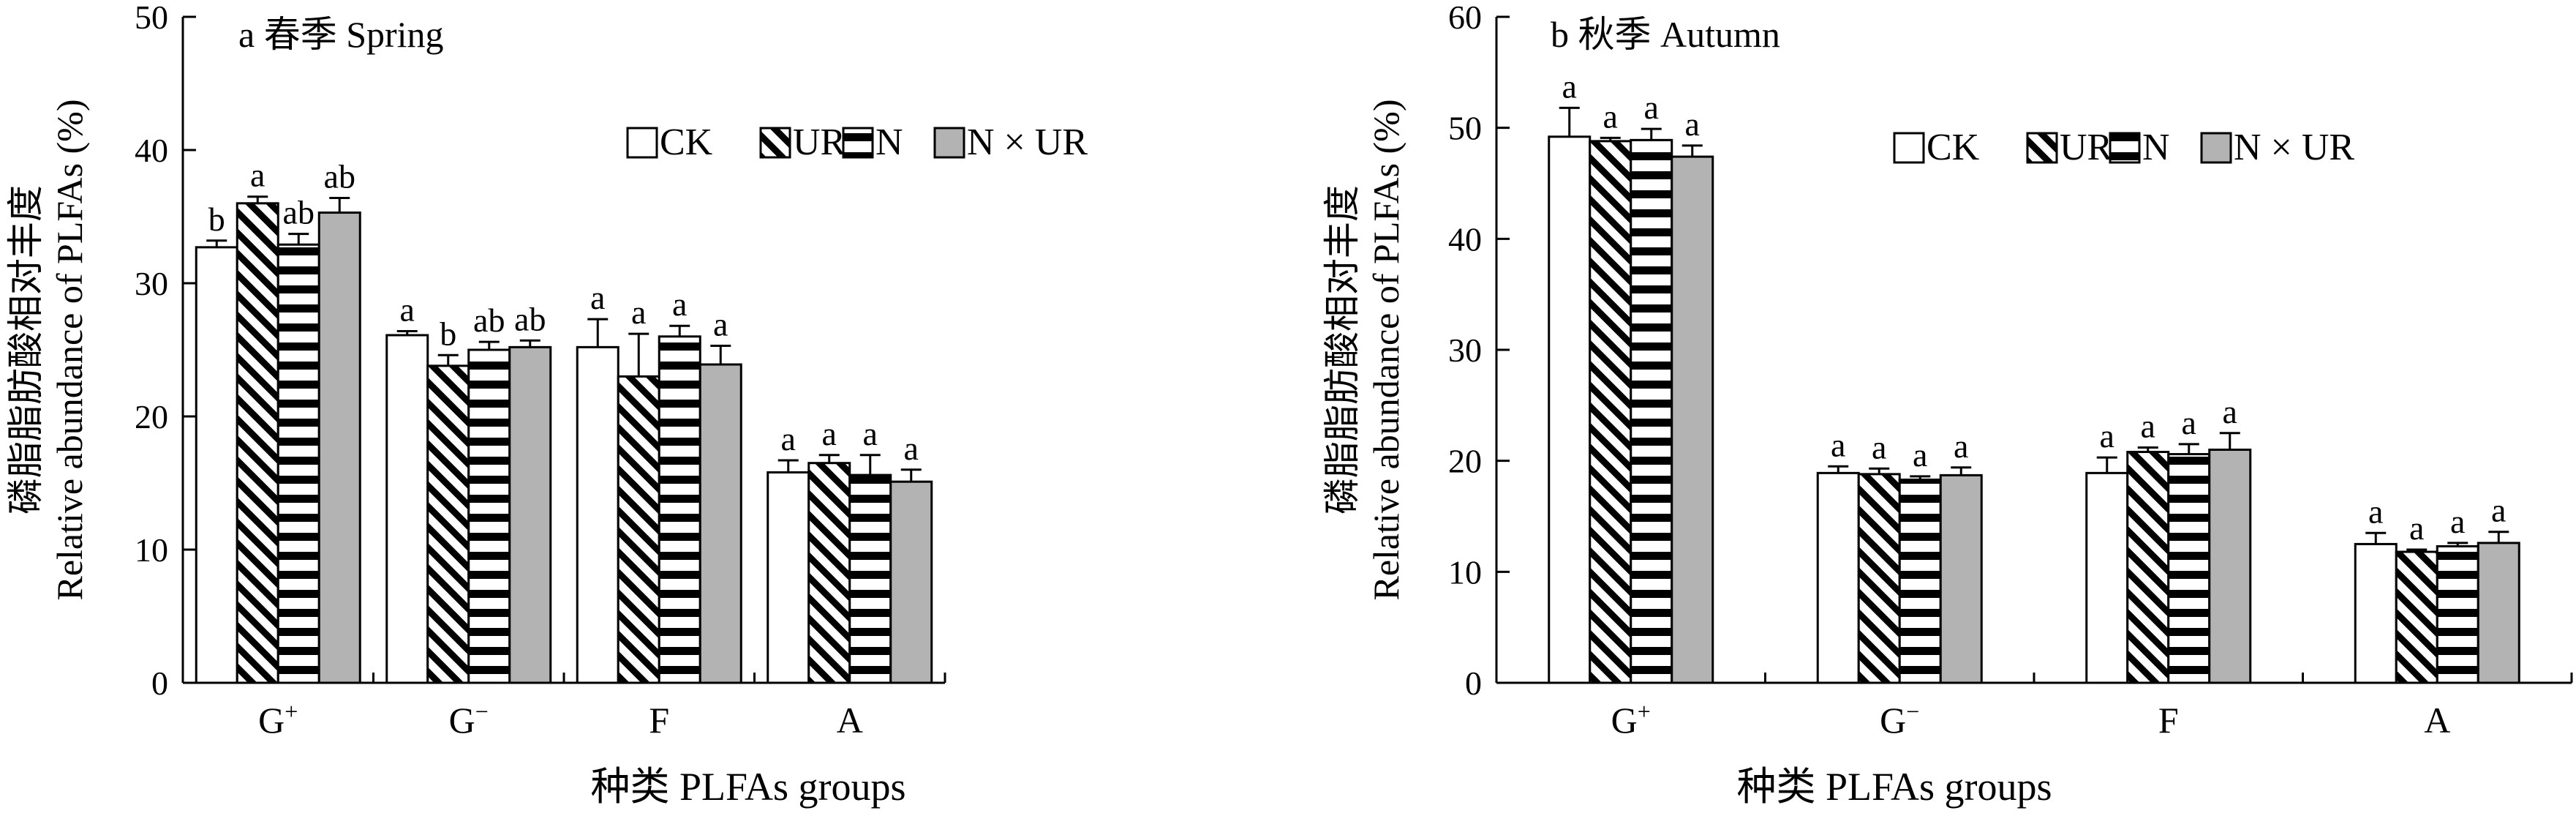  Describe the element at coordinates (1465, 18) in the screenshot. I see `y-tick-label: 60` at that location.